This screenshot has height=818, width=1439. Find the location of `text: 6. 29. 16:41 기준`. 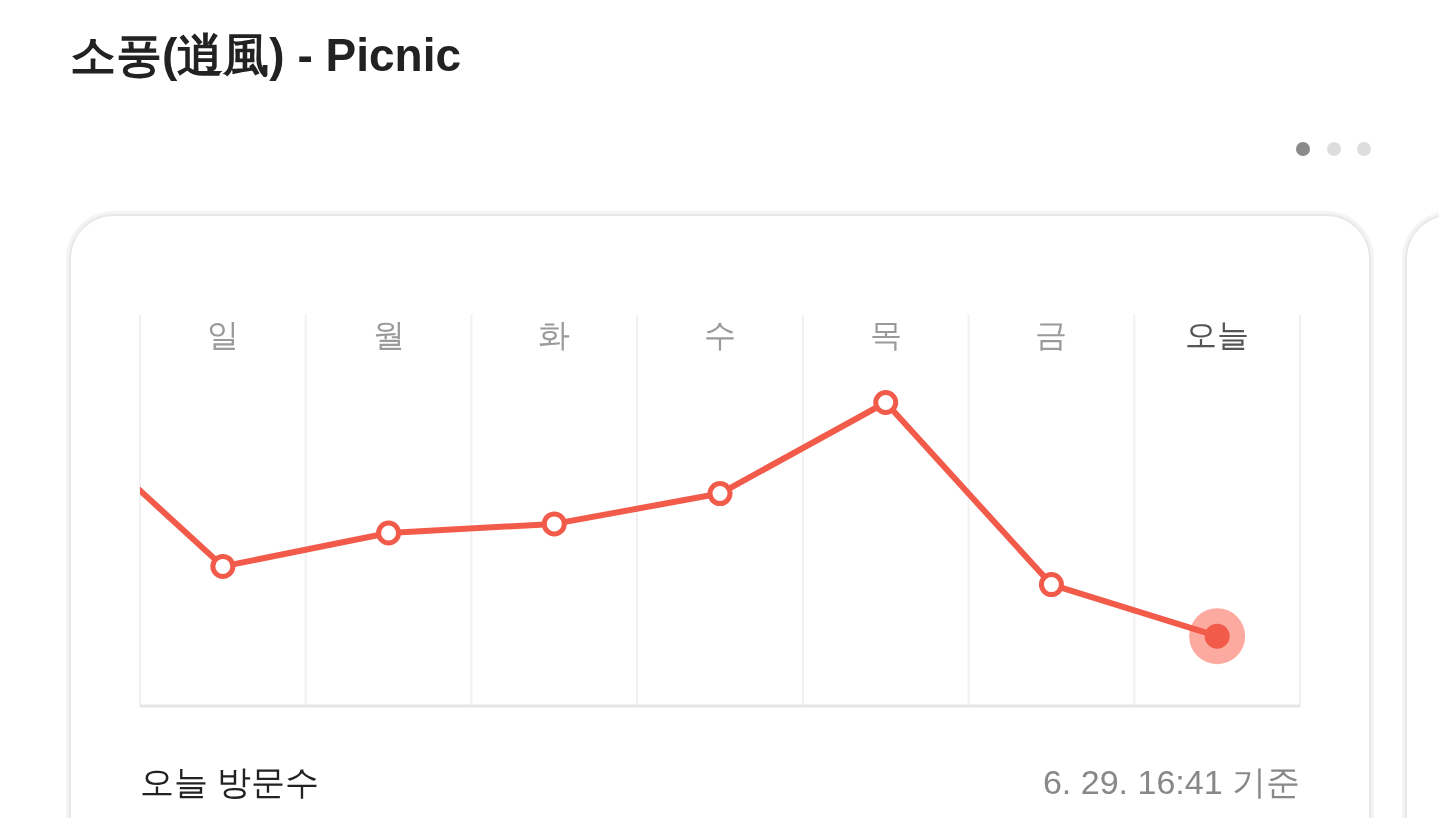

text: 6. 29. 16:41 기준 is located at coordinates (1171, 782).